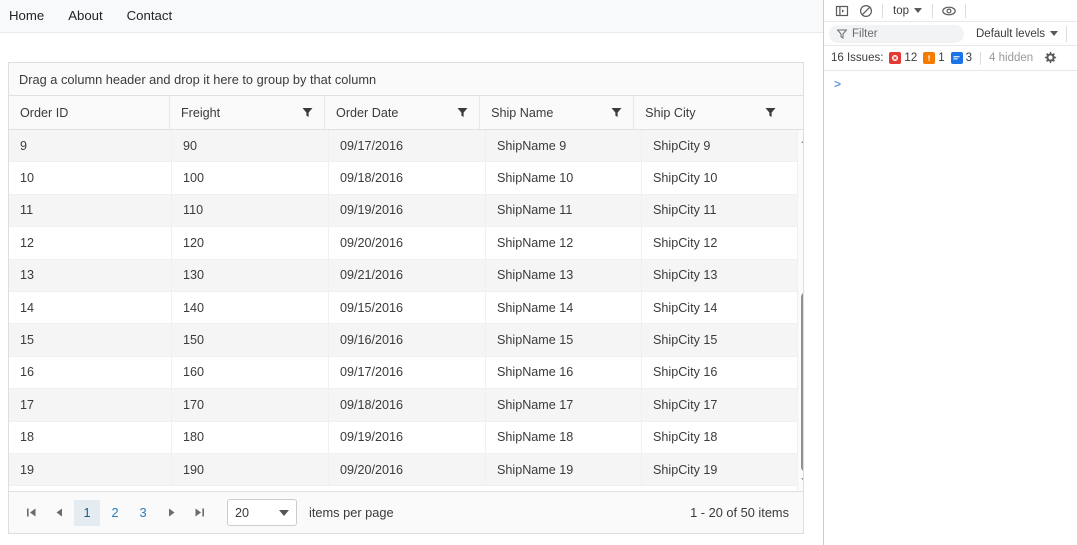 The width and height of the screenshot is (1077, 545). Describe the element at coordinates (403, 308) in the screenshot. I see `table-row: 14 140 09/15/2016 ShipName 14 ShipCity 14` at that location.